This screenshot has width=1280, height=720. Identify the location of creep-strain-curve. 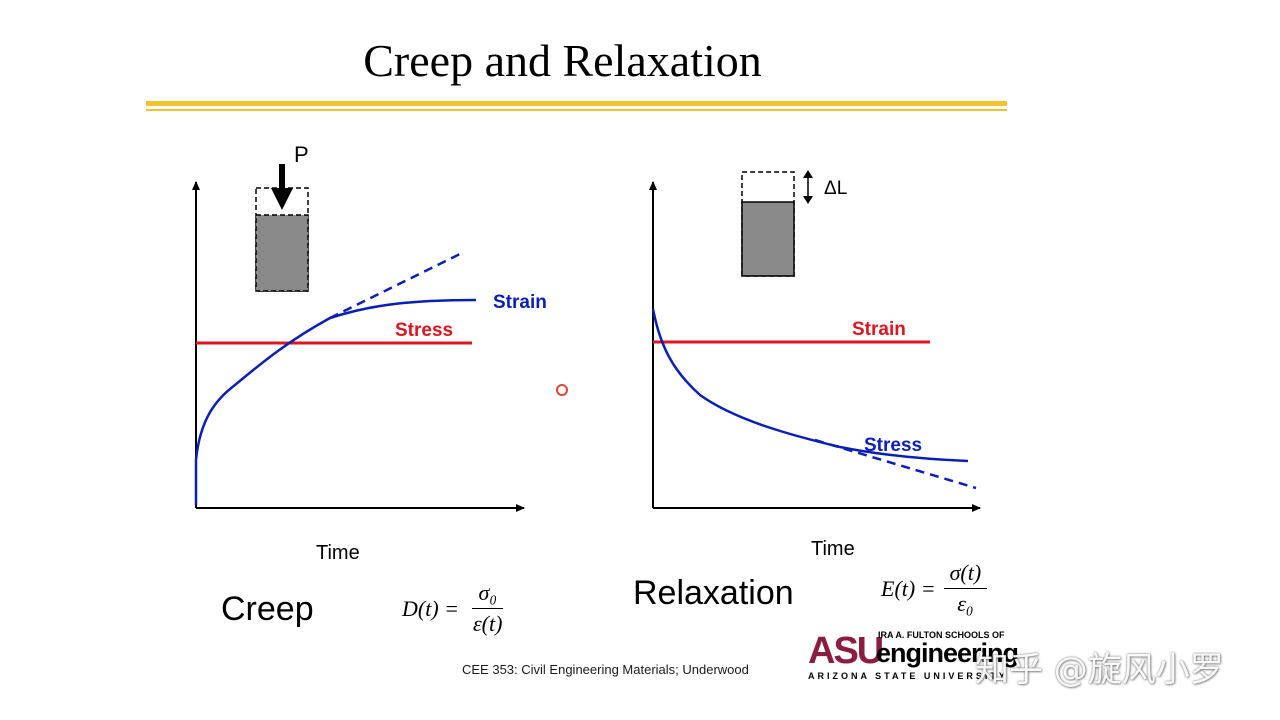
(335, 401).